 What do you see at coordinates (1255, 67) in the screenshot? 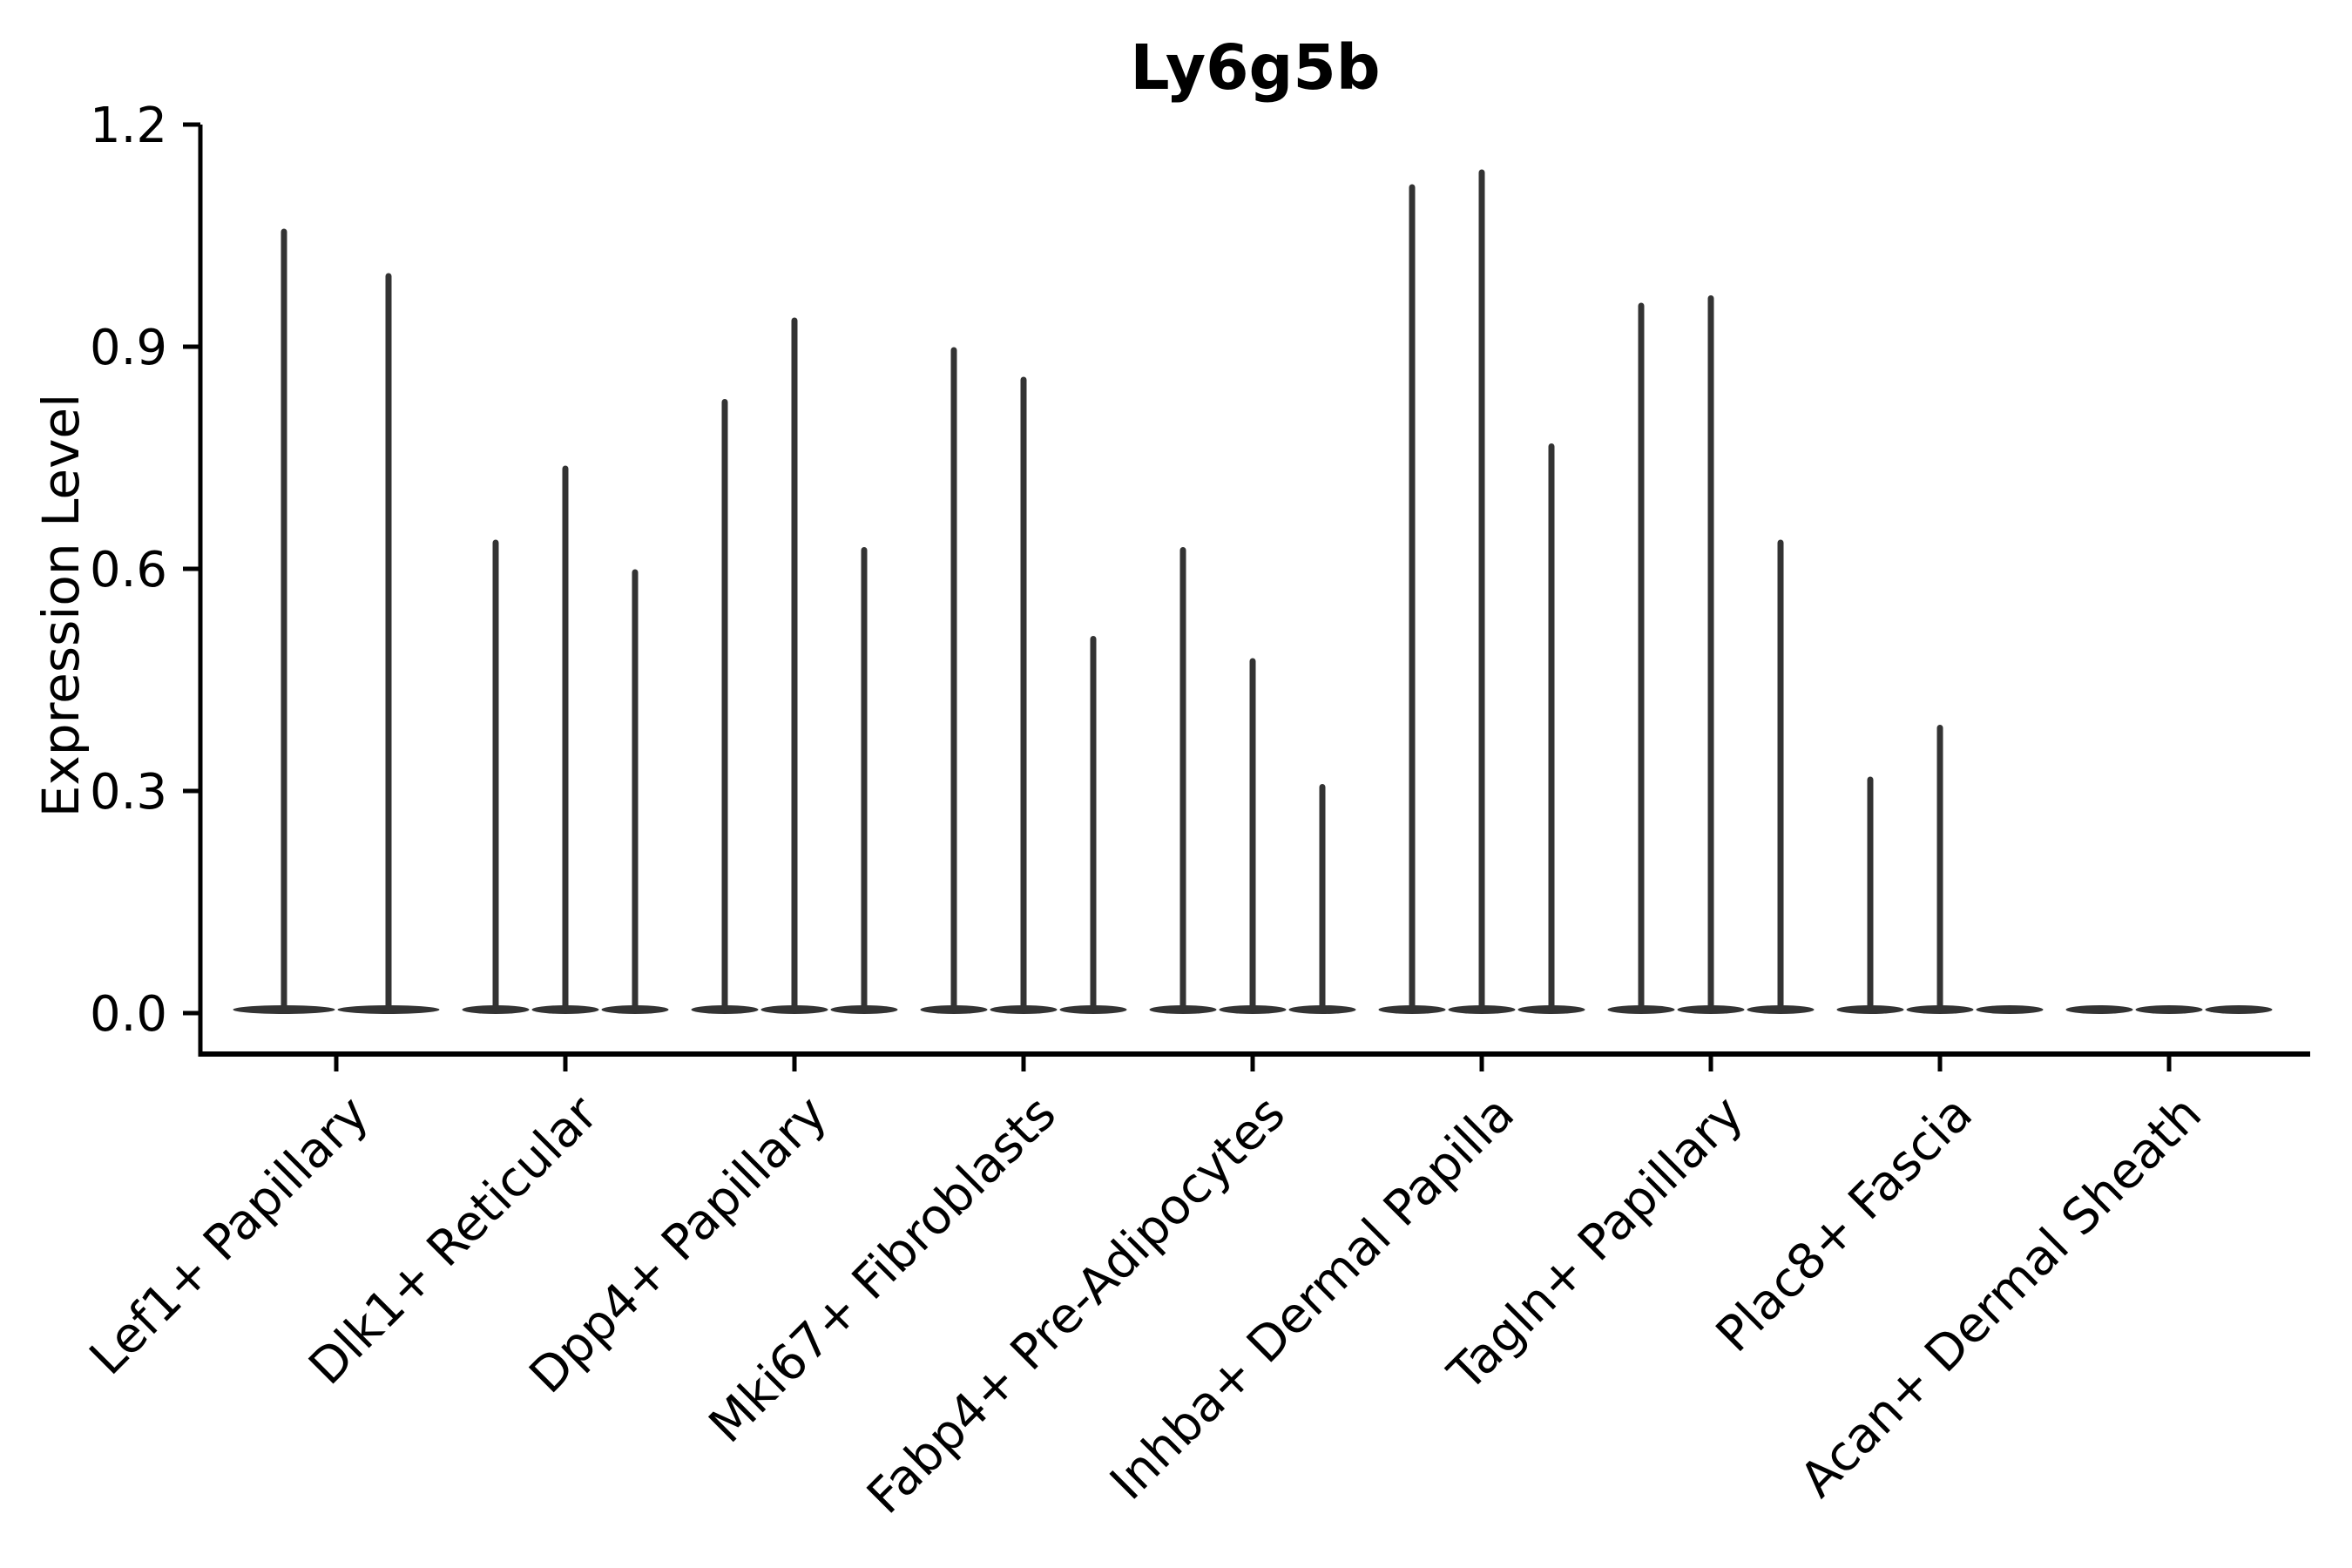
I see `chart-title: Ly6g5b` at bounding box center [1255, 67].